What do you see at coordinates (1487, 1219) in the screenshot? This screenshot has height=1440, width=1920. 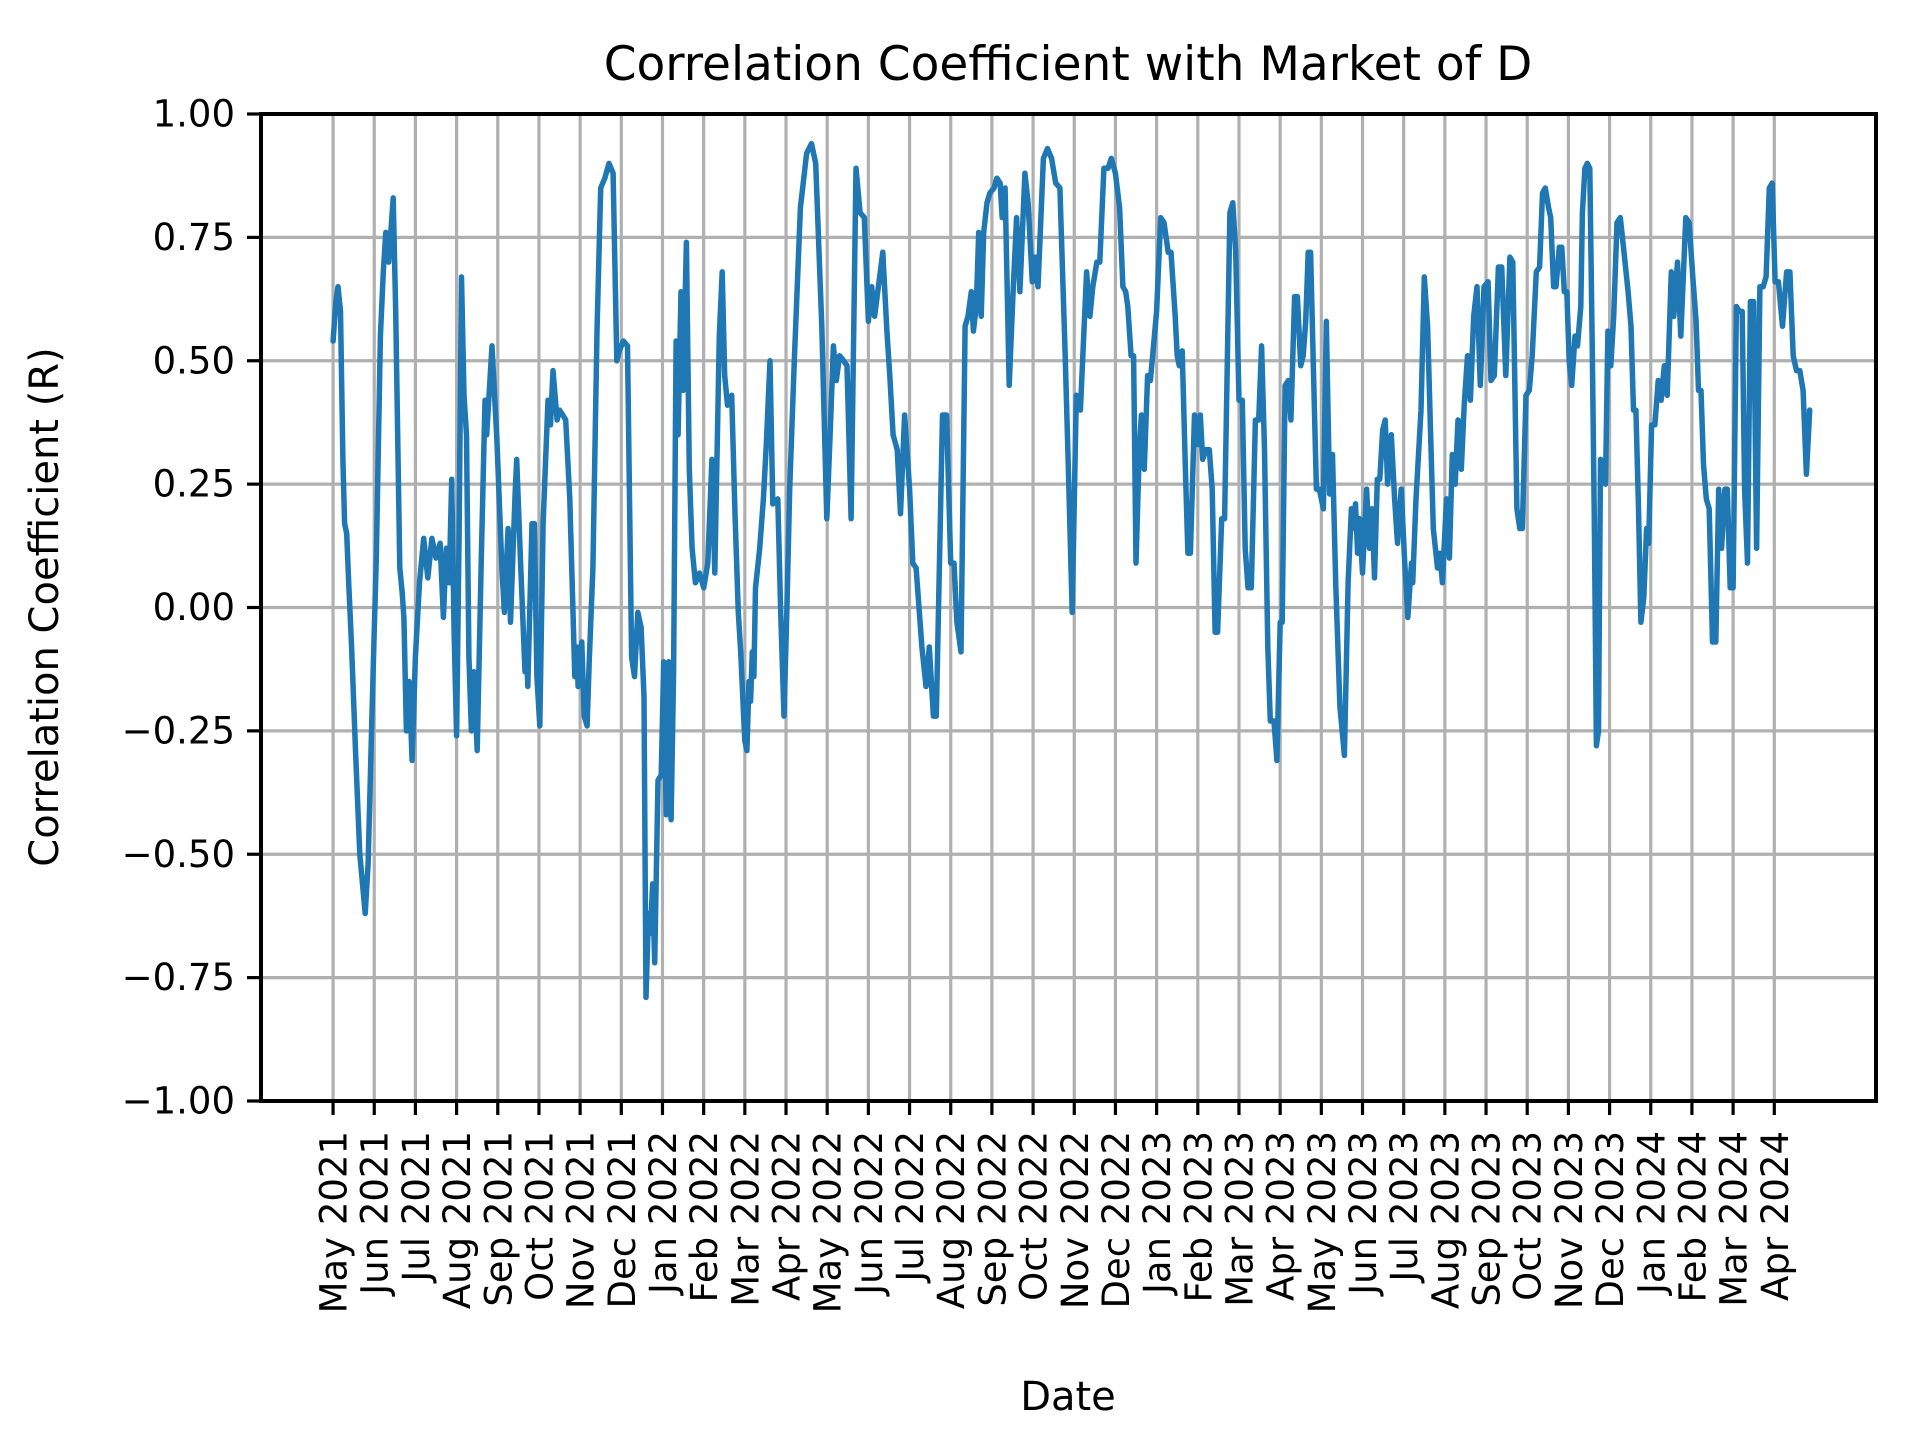 I see `x-tick-label: Sep 2023` at bounding box center [1487, 1219].